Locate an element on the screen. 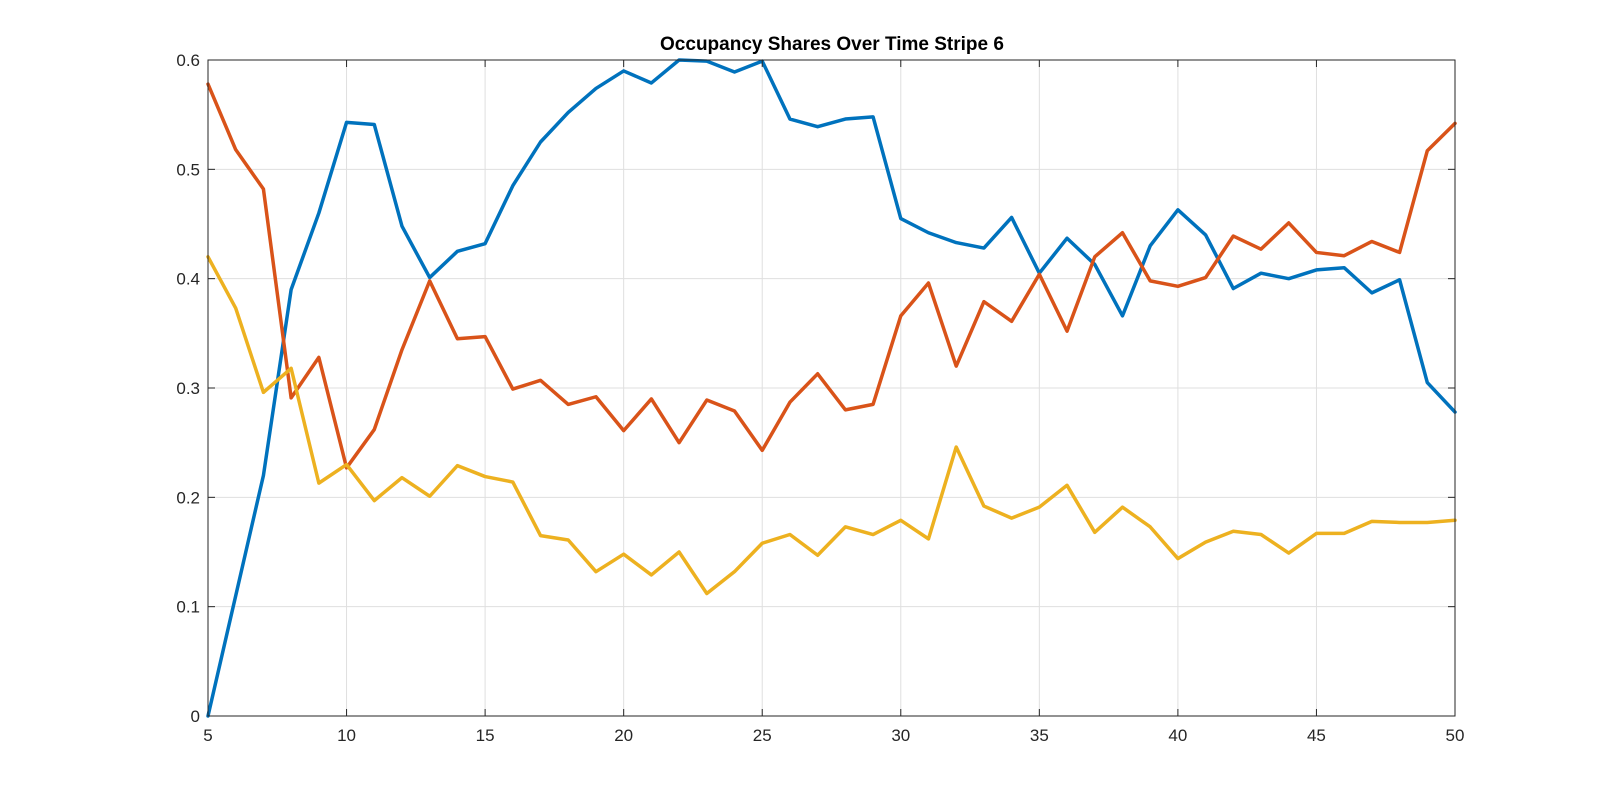 The width and height of the screenshot is (1601, 800). x-tick-label: 30 is located at coordinates (900, 735).